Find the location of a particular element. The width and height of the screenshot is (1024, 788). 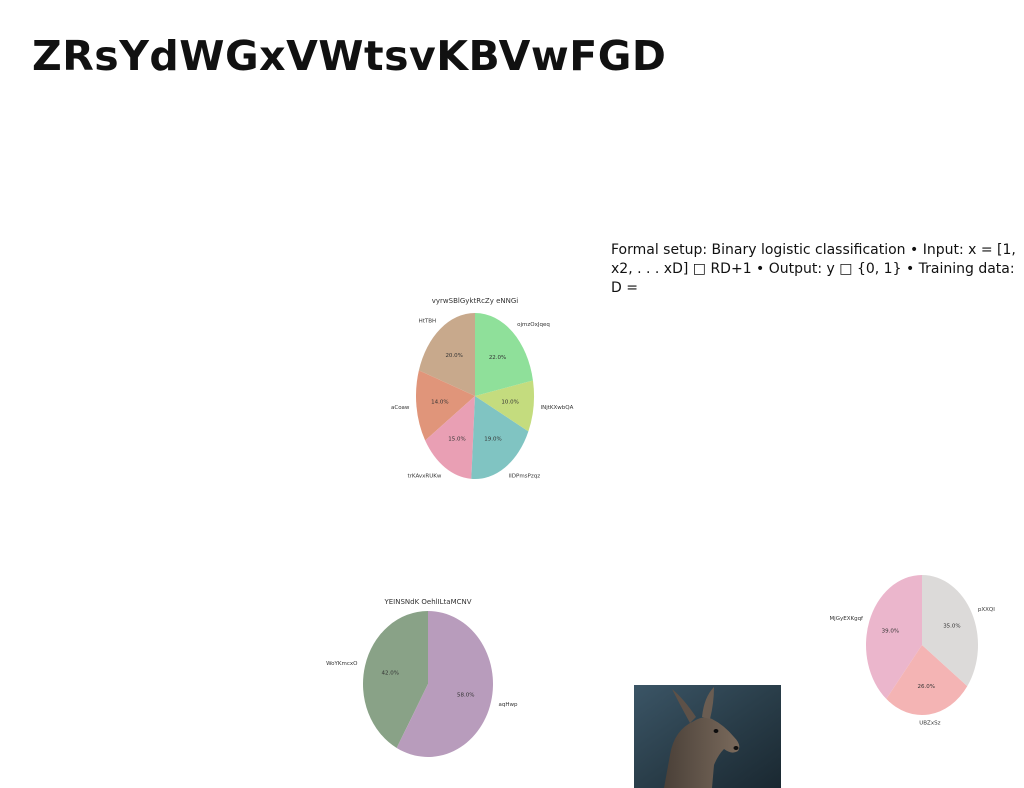

pie-slice-label: trKAvxRUKw is located at coordinates (425, 477).